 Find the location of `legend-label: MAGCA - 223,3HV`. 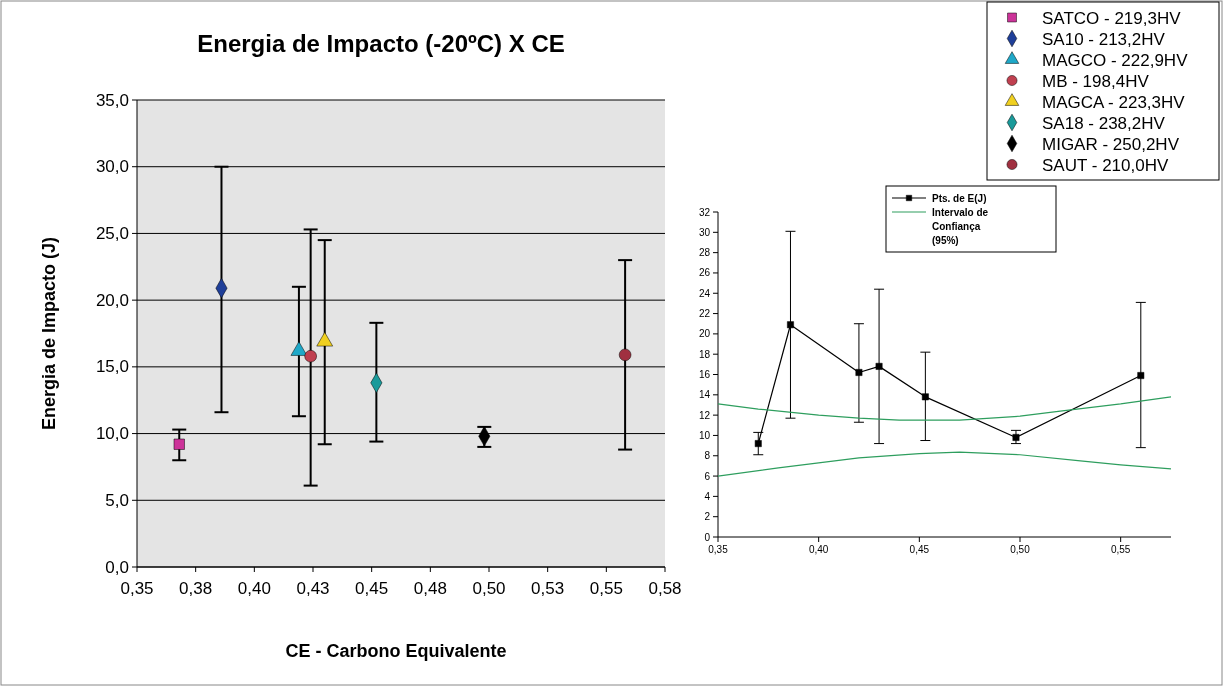

legend-label: MAGCA - 223,3HV is located at coordinates (1114, 101).